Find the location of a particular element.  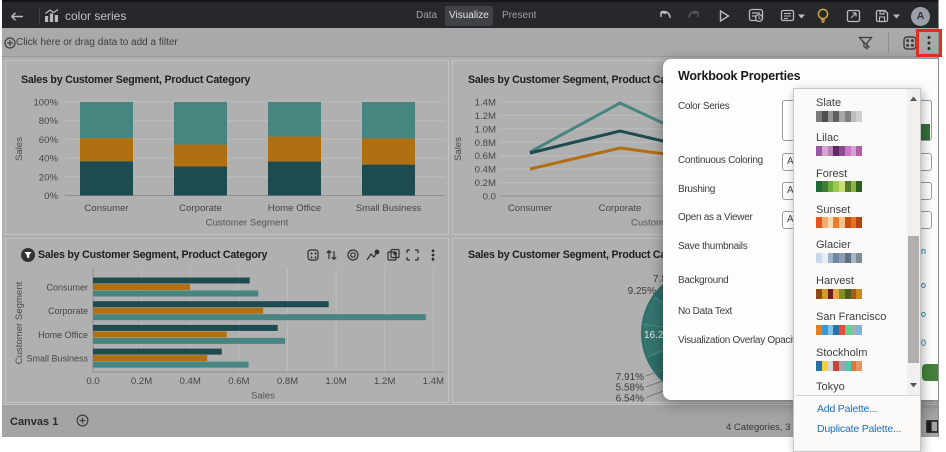

svg-text: 20% is located at coordinates (49, 177).